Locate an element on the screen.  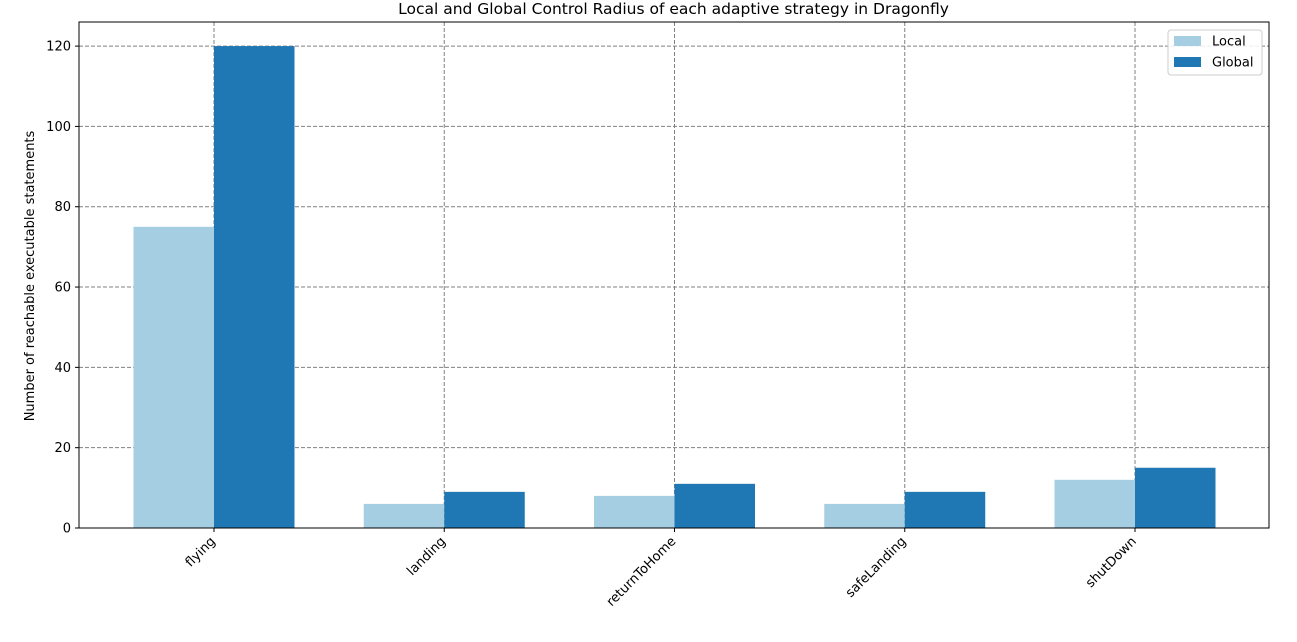
bar-local-returnToHome is located at coordinates (634, 511).